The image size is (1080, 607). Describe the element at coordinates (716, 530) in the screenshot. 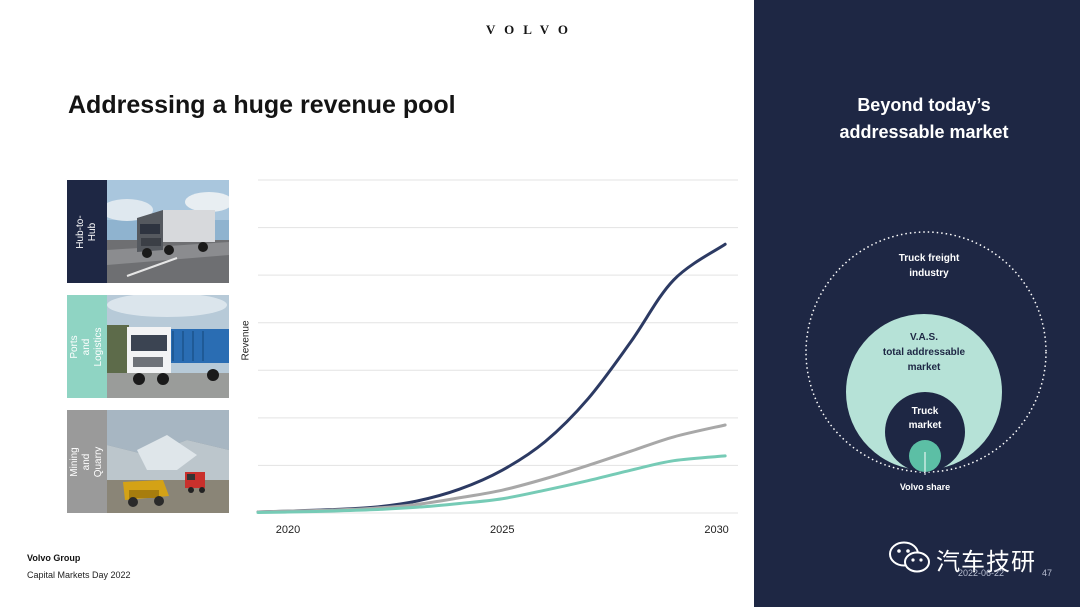

I see `x-tick-label: 2030` at that location.